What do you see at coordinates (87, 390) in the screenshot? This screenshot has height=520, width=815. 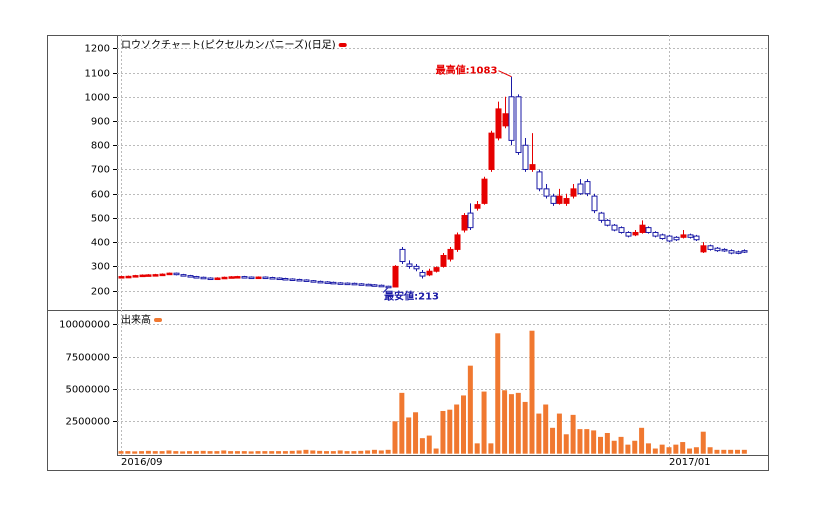 I see `y-tick-label: 5000000` at bounding box center [87, 390].